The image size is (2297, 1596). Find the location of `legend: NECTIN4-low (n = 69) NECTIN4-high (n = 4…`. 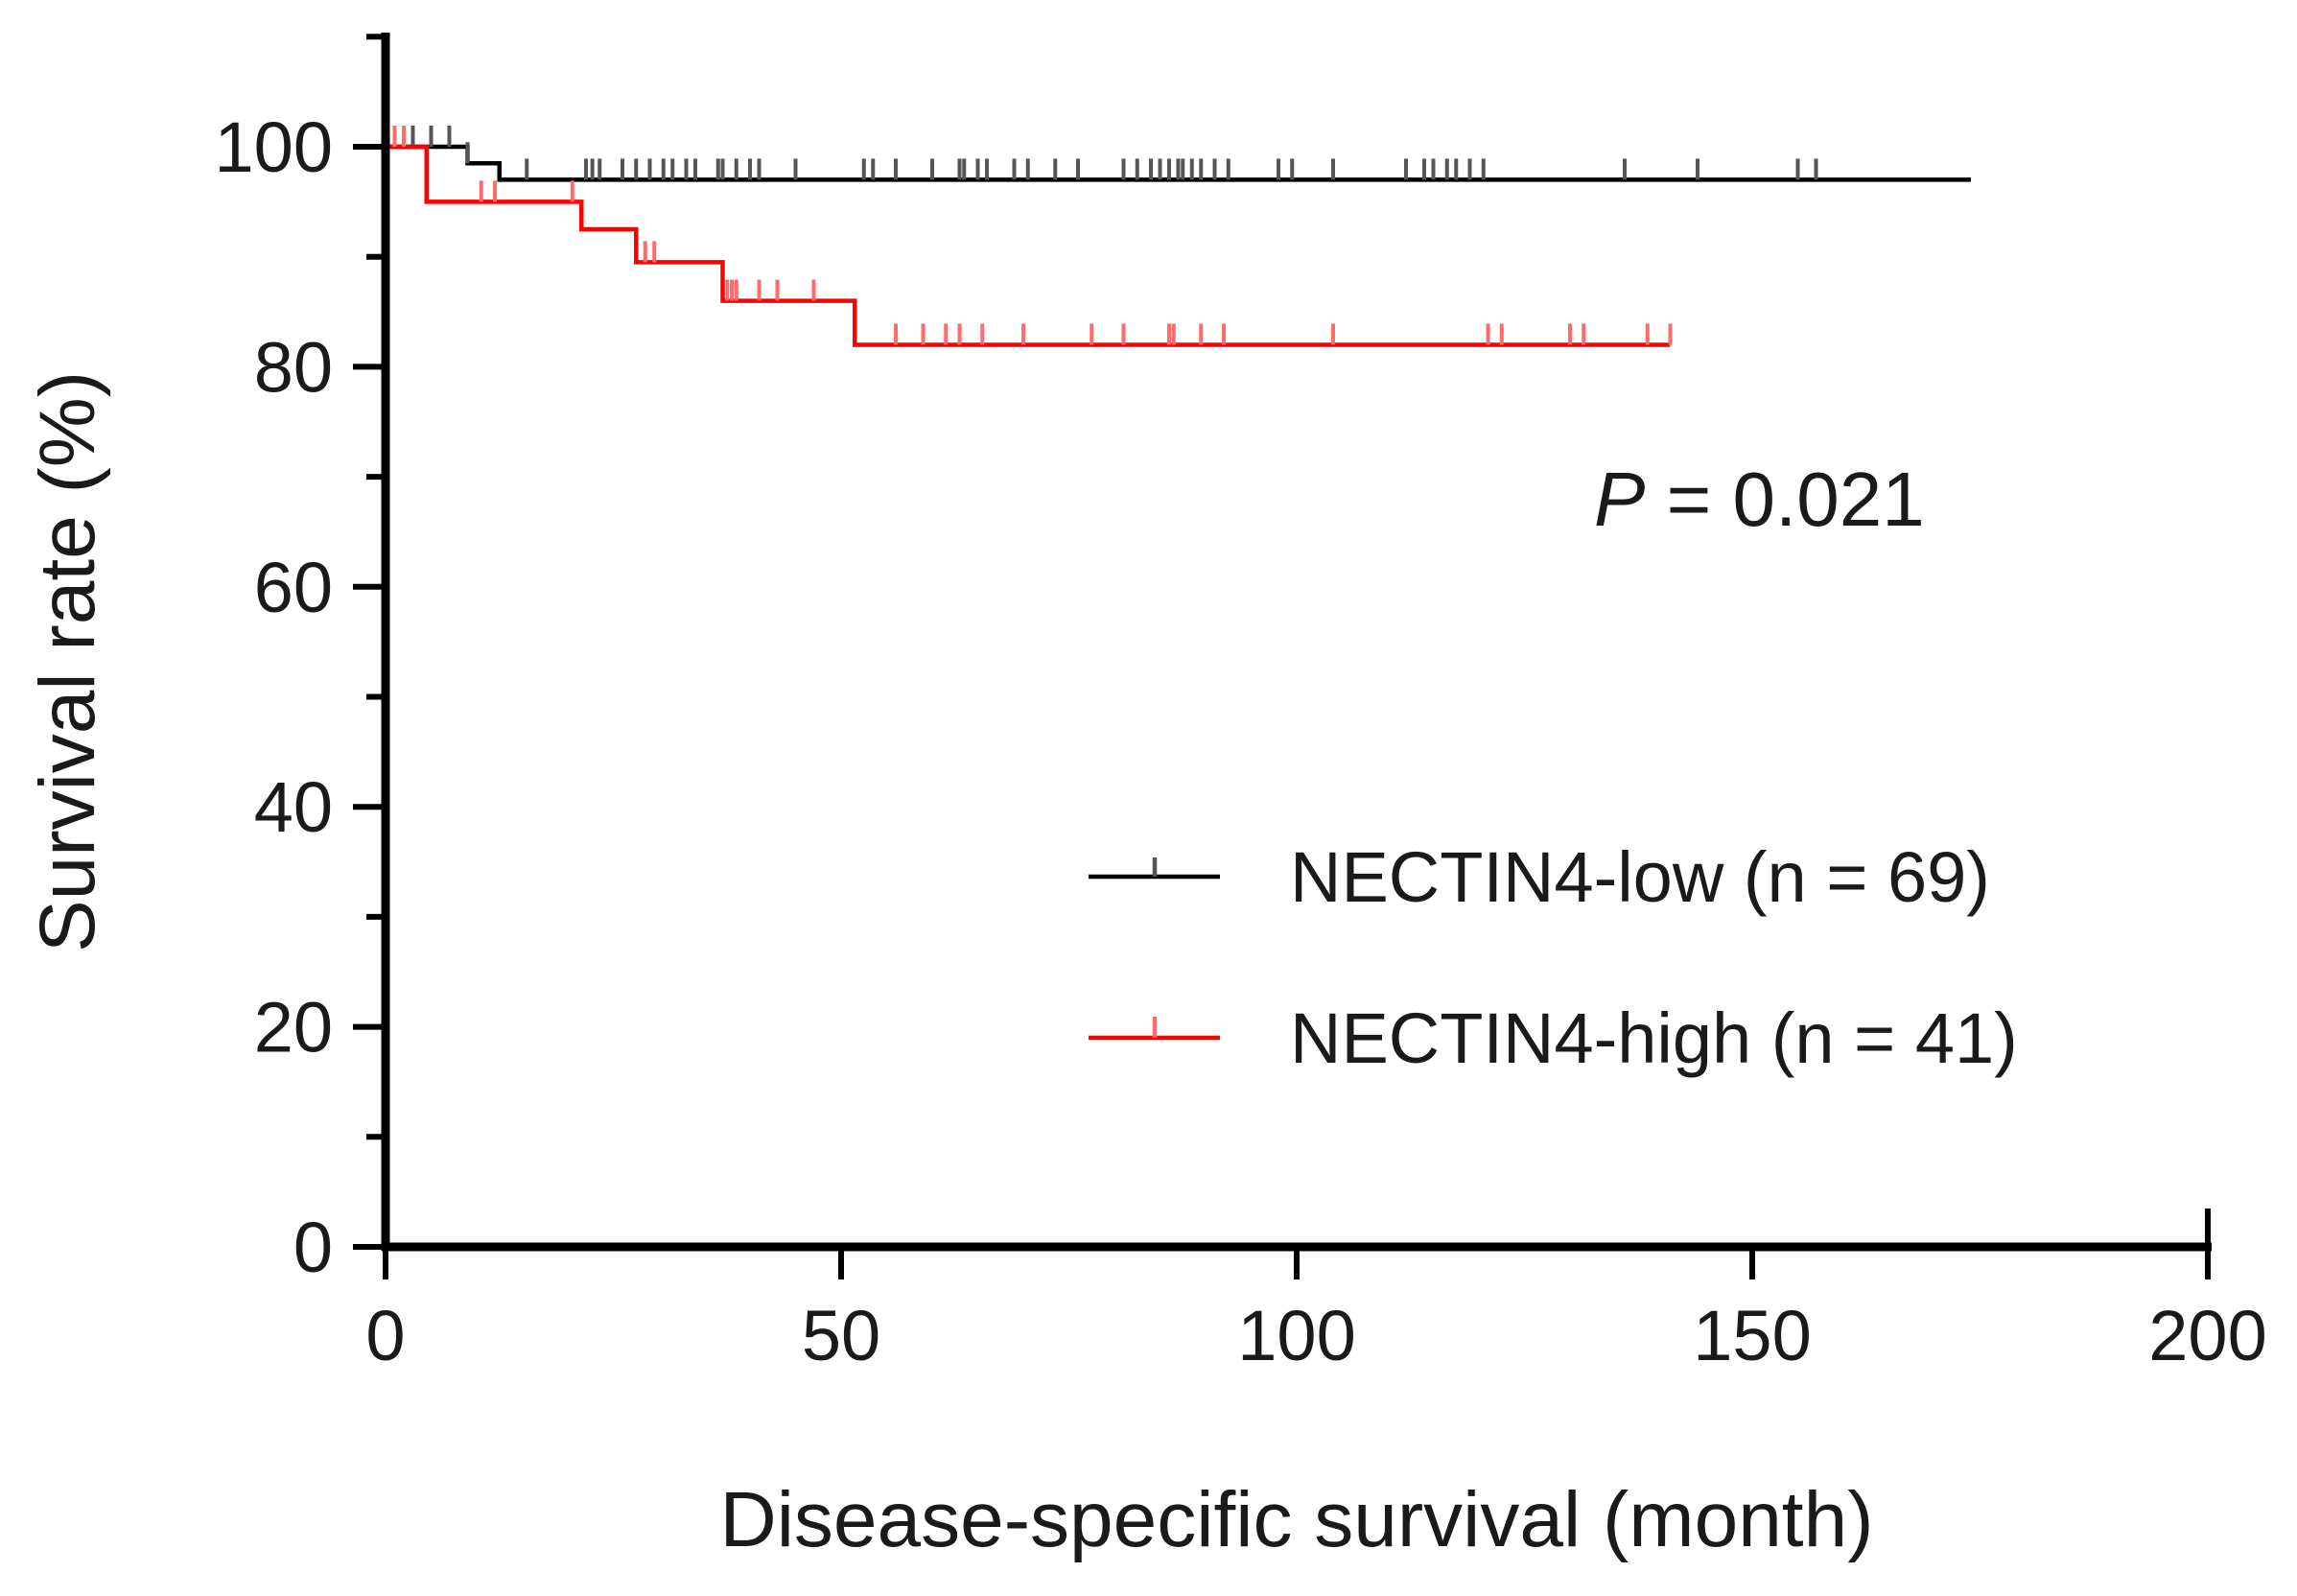

legend: NECTIN4-low (n = 69) NECTIN4-high (n = 4… is located at coordinates (1553, 957).